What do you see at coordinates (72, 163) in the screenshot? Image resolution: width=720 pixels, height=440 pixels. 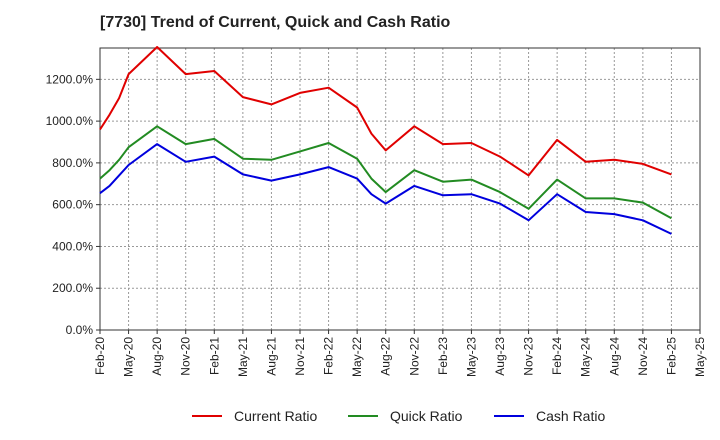 I see `y-tick-label: 800.0%` at bounding box center [72, 163].